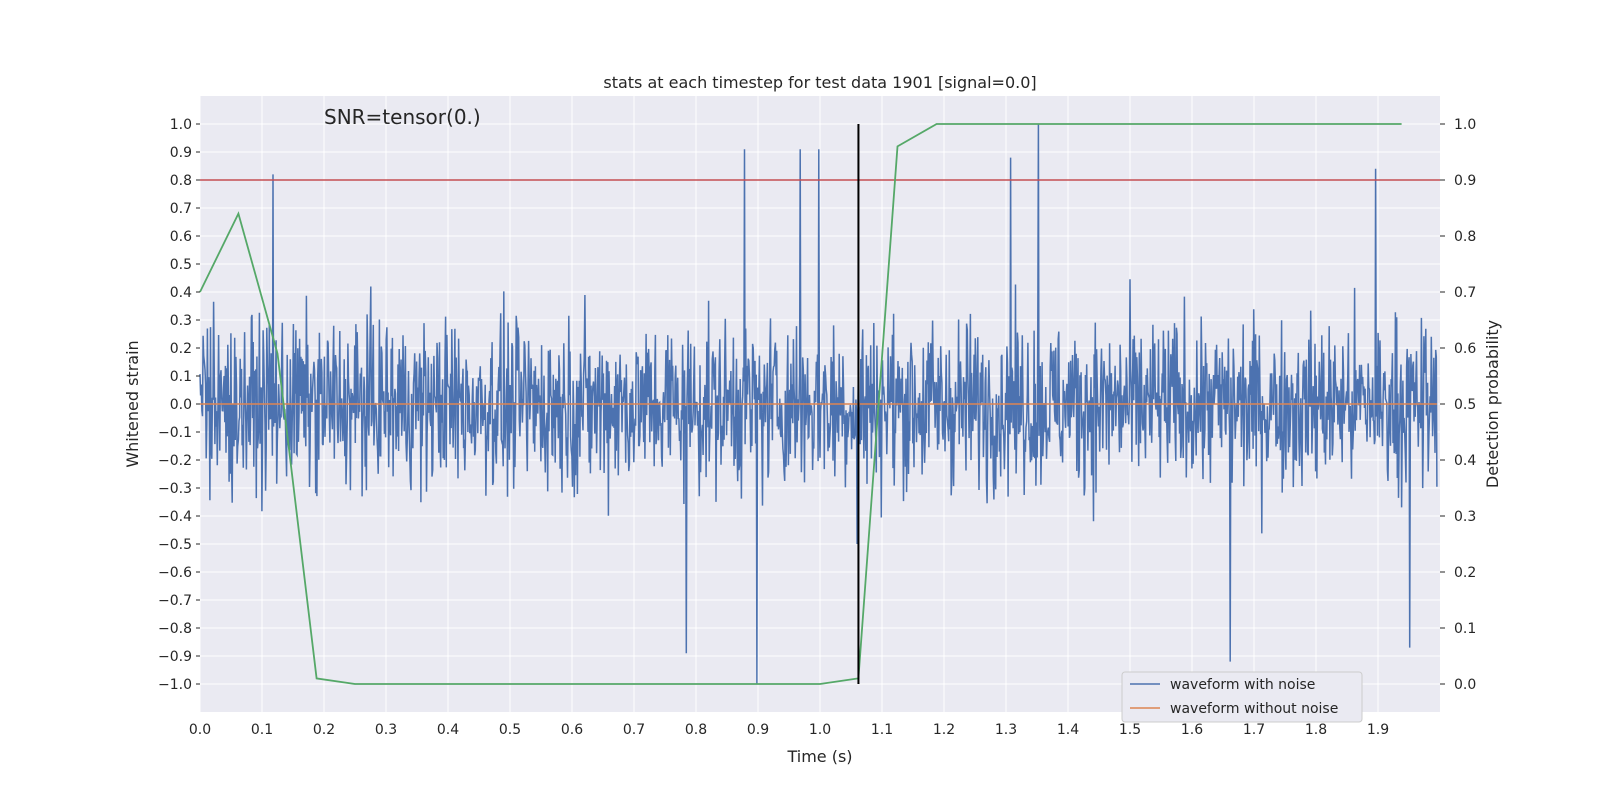 Image resolution: width=1600 pixels, height=800 pixels. Describe the element at coordinates (175, 629) in the screenshot. I see `y-tick-label: −0.8` at that location.